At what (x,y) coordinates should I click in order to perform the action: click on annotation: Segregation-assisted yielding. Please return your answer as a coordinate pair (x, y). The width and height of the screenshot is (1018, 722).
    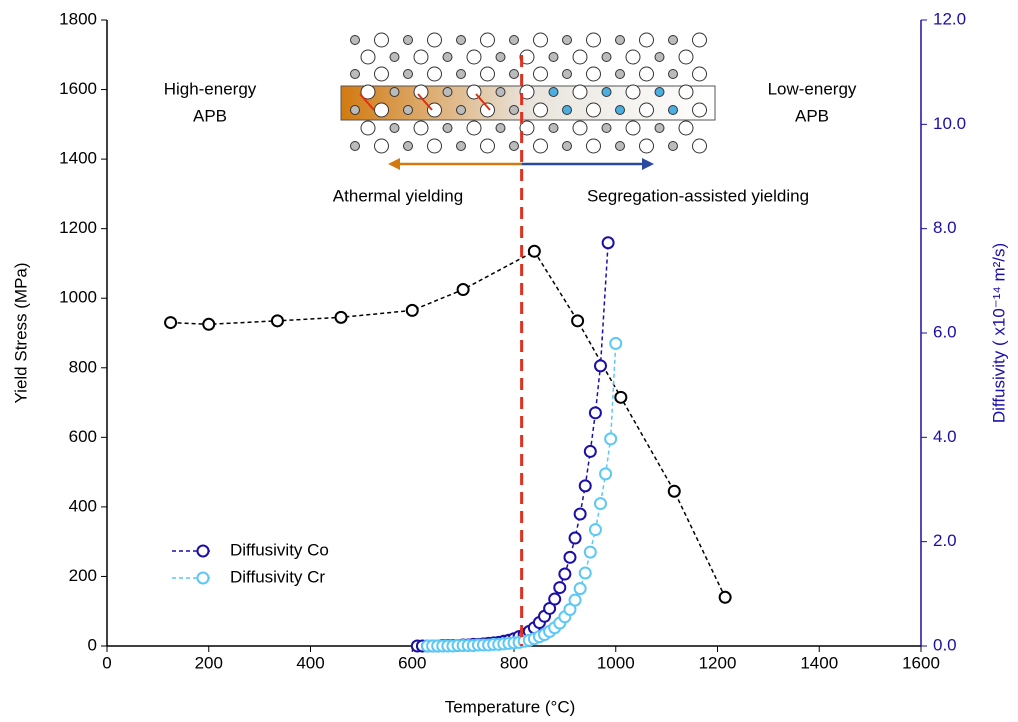
    Looking at the image, I should click on (698, 195).